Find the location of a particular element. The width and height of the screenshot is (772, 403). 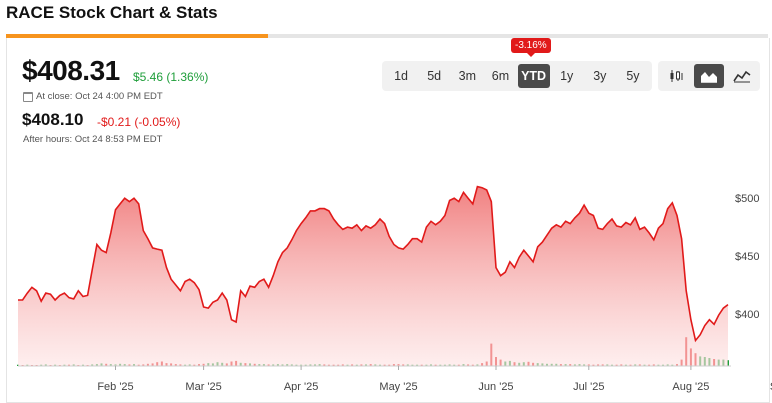

range-5d-button: 5d is located at coordinates (434, 76).